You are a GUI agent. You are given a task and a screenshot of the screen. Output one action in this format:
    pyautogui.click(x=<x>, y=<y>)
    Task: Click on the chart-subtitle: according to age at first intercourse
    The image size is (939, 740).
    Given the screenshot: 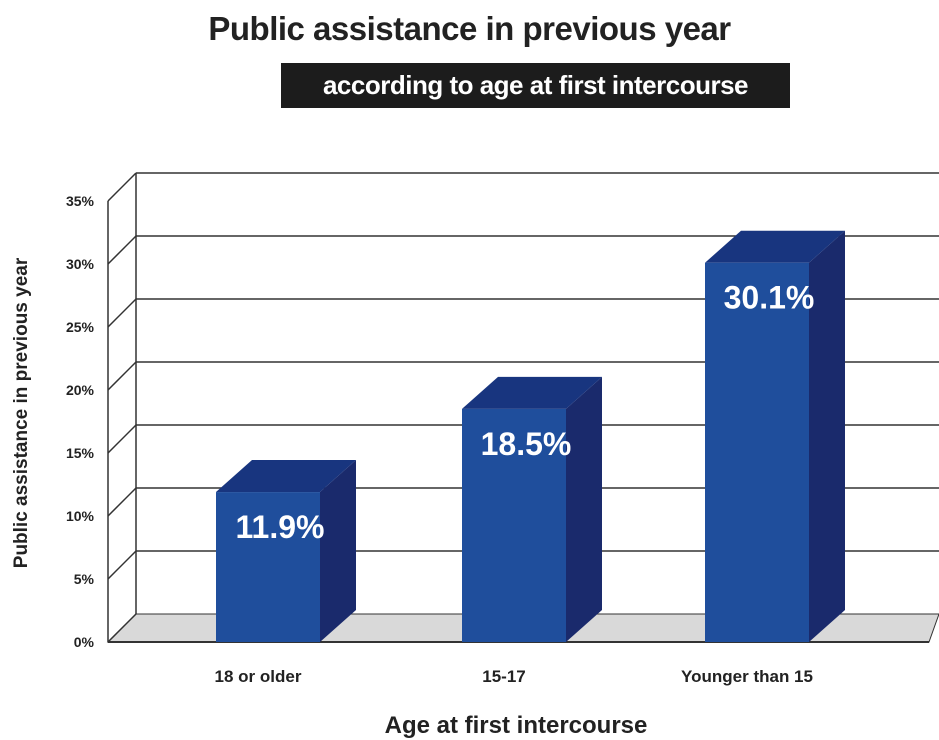 What is the action you would take?
    pyautogui.click(x=535, y=85)
    